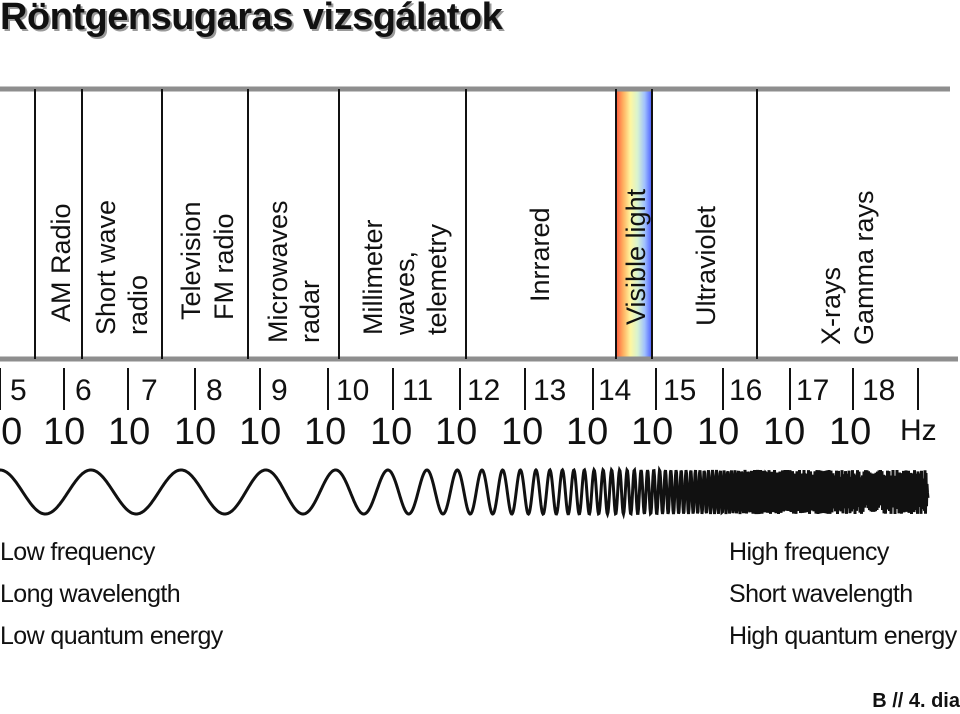  What do you see at coordinates (278, 271) in the screenshot?
I see `band-label-line: Microwaves` at bounding box center [278, 271].